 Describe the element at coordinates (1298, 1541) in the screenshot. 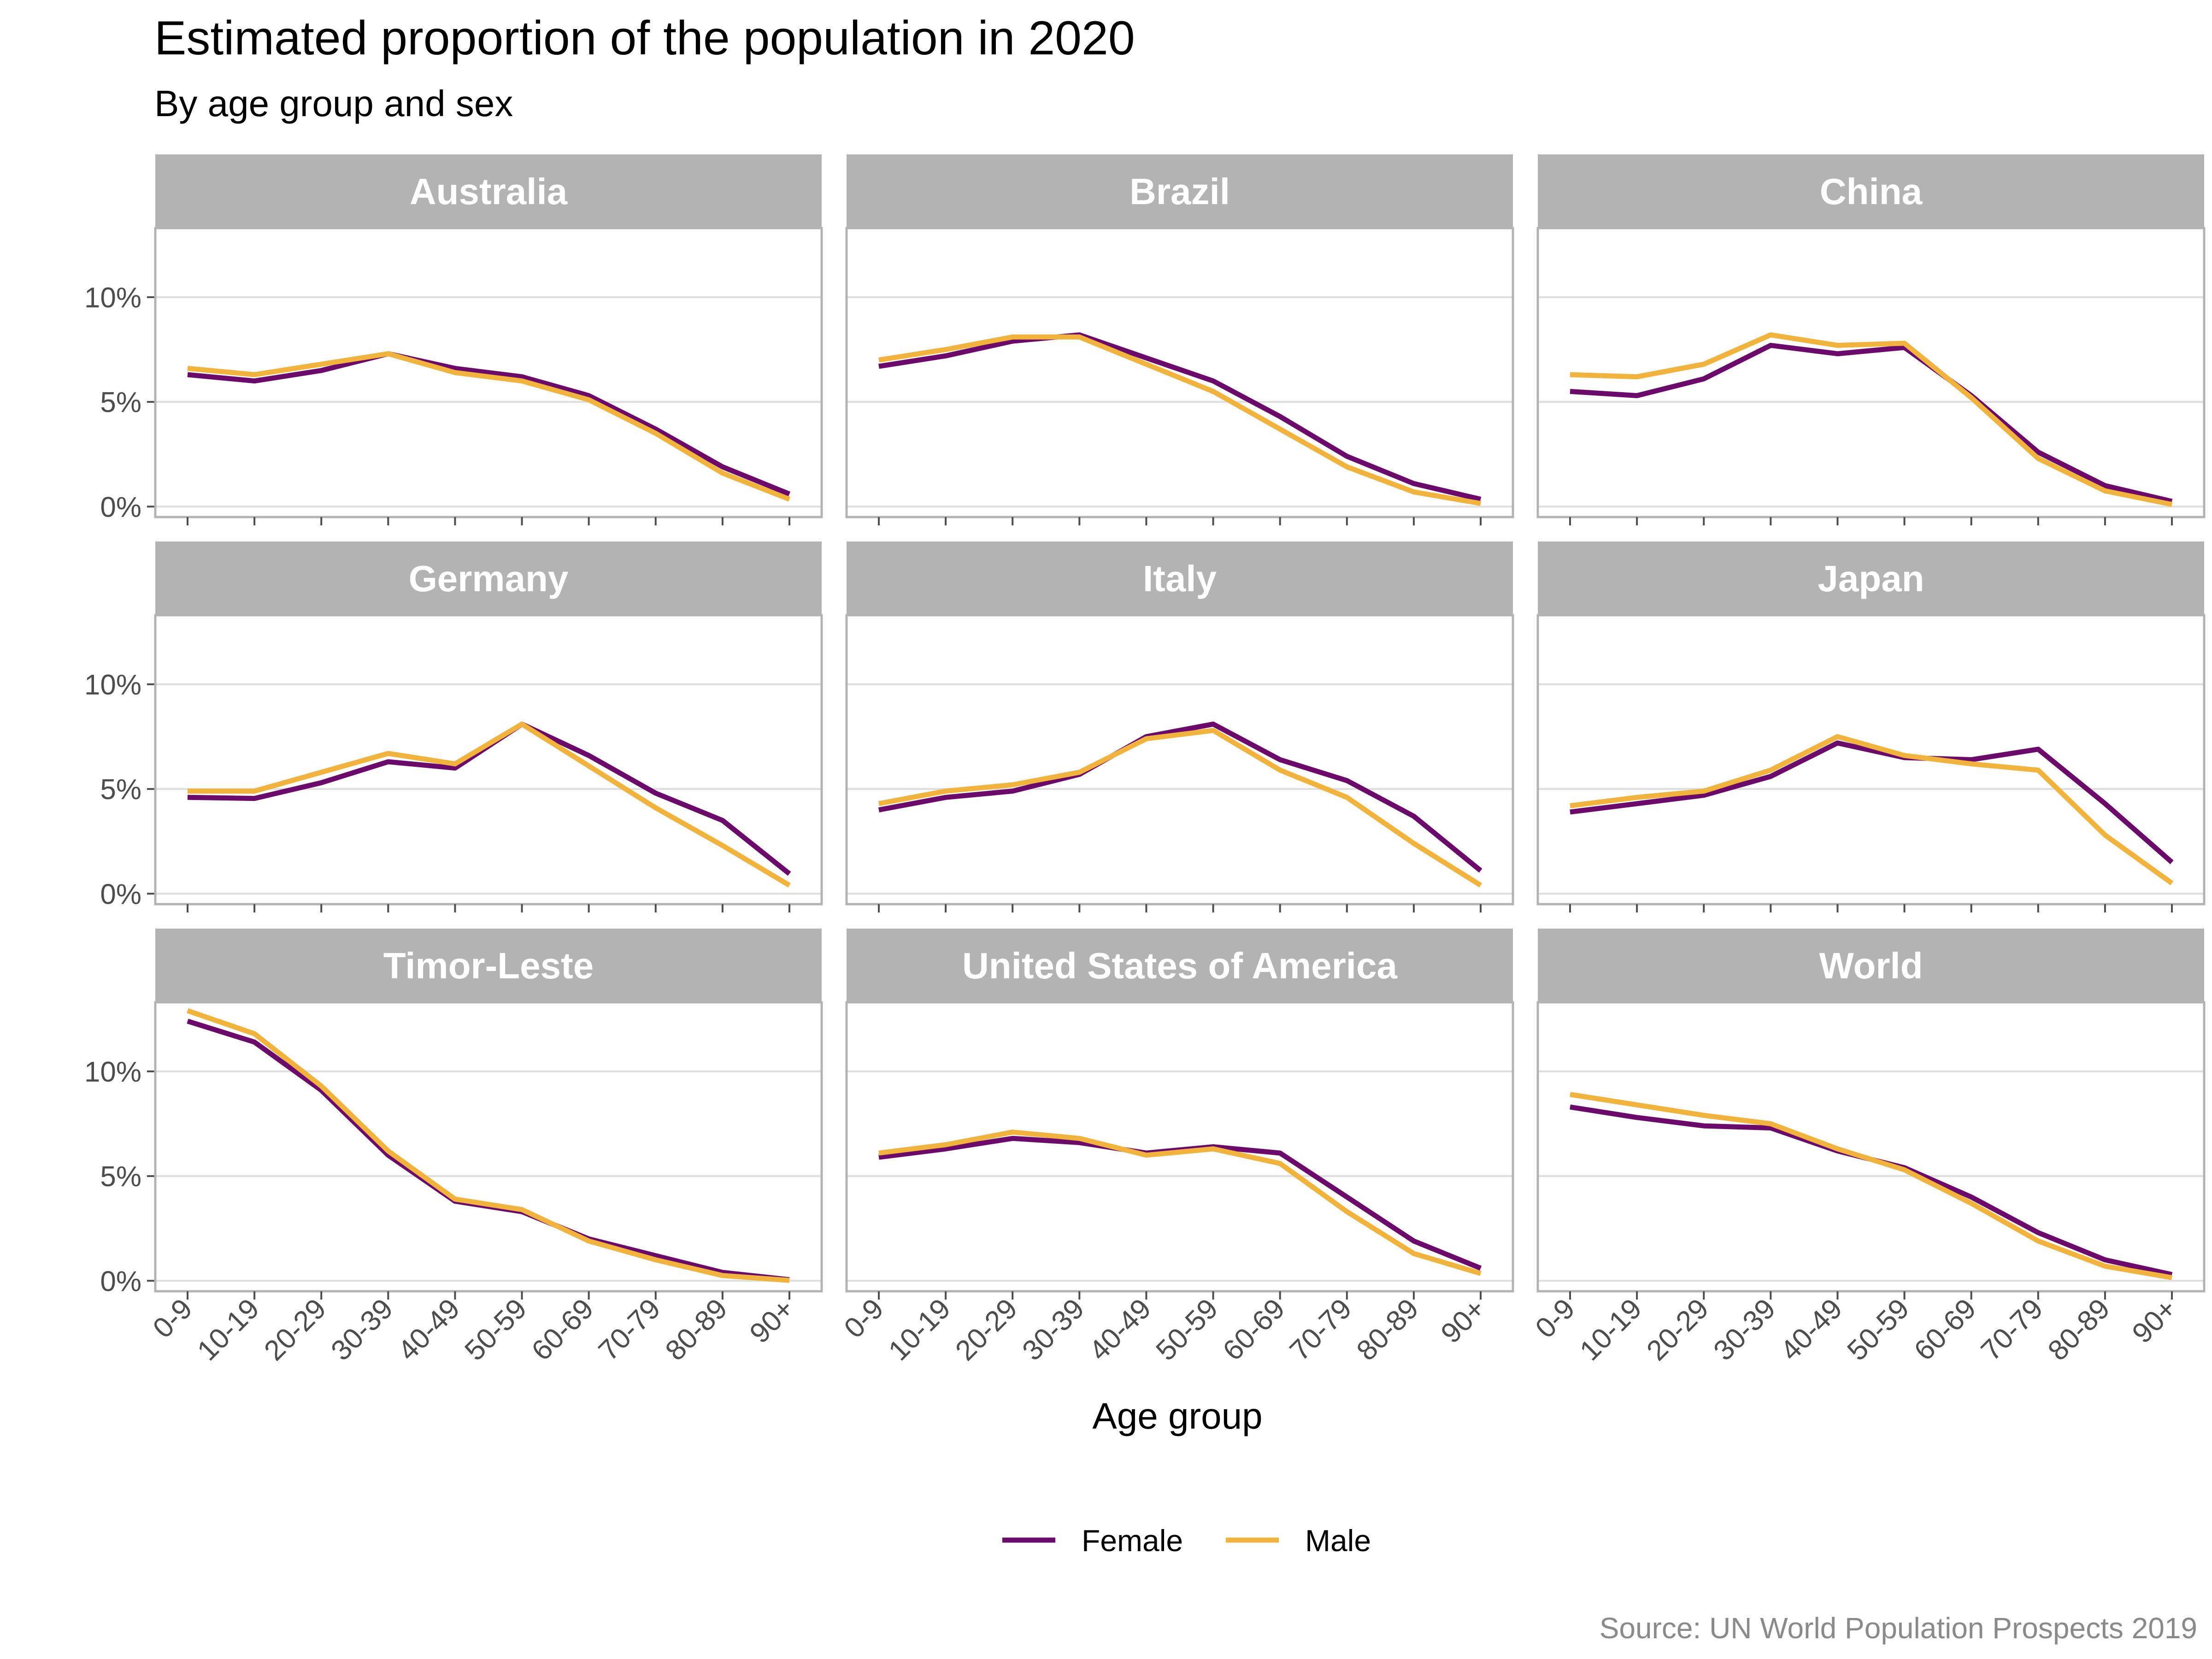

I see `legend-entry-male: Male` at that location.